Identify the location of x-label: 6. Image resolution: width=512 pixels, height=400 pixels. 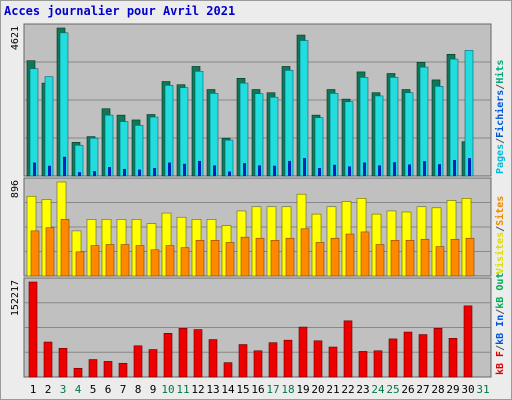
(108, 389).